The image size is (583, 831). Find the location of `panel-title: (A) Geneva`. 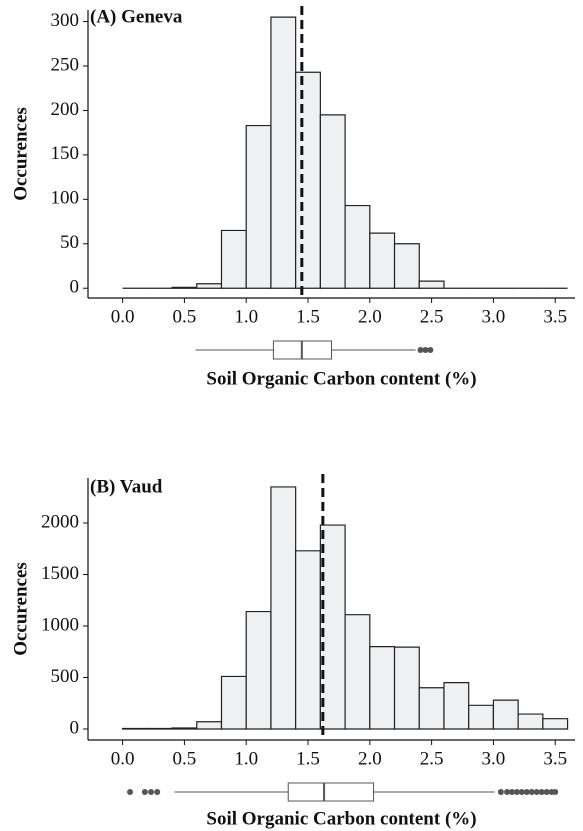

panel-title: (A) Geneva is located at coordinates (136, 16).